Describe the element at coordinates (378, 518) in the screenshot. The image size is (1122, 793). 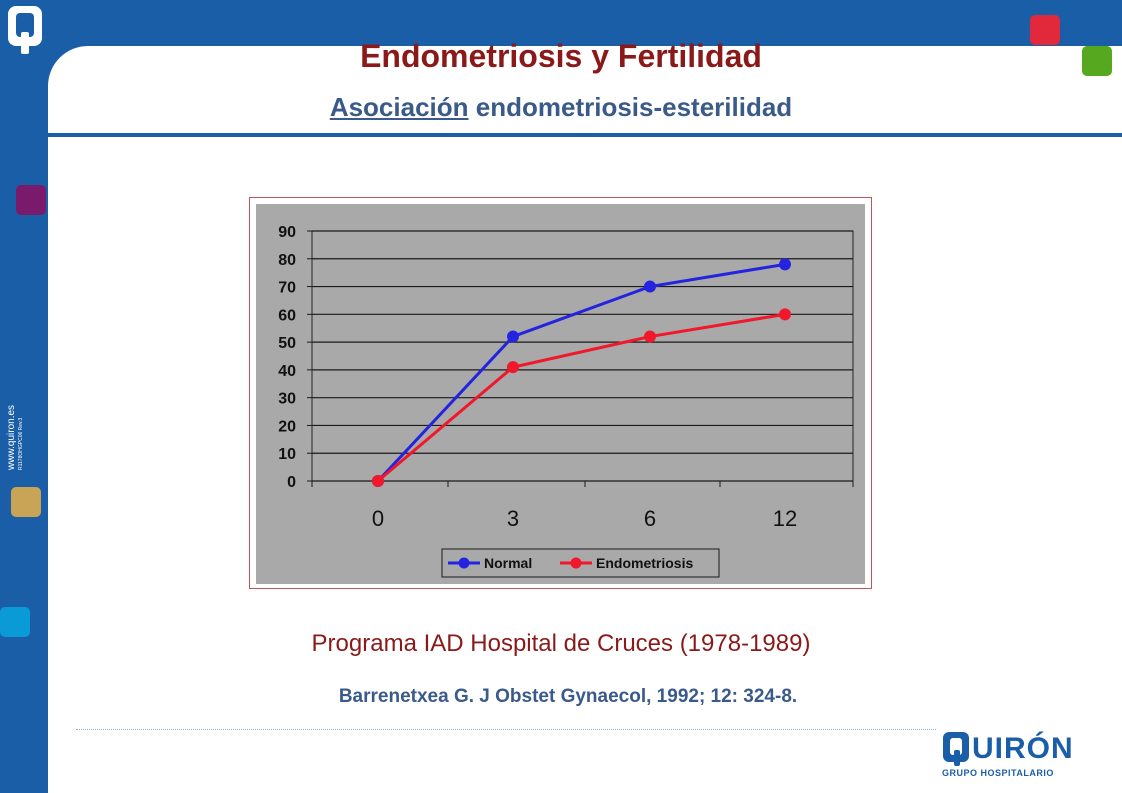
I see `x-tick-label: 0` at that location.